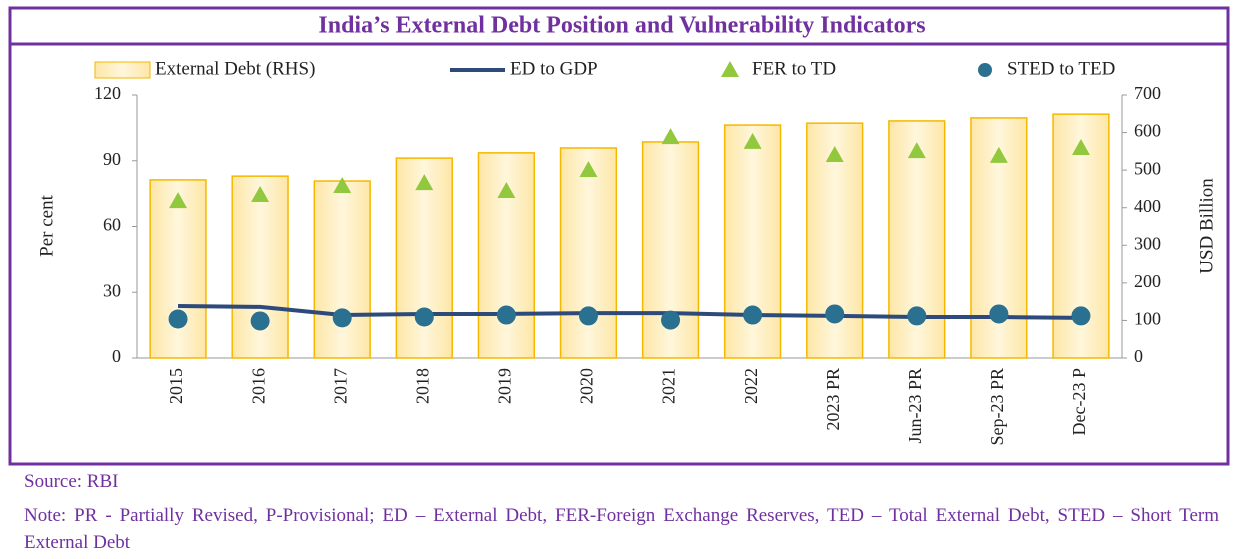 This screenshot has height=559, width=1233. Describe the element at coordinates (1147, 93) in the screenshot. I see `y2-tick-label: 700` at that location.